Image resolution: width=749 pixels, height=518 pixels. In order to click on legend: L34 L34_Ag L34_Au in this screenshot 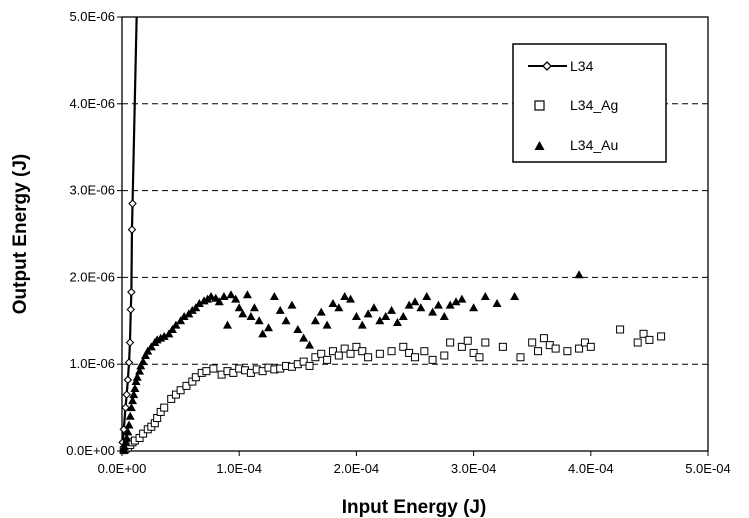, I will do `click(589, 103)`.